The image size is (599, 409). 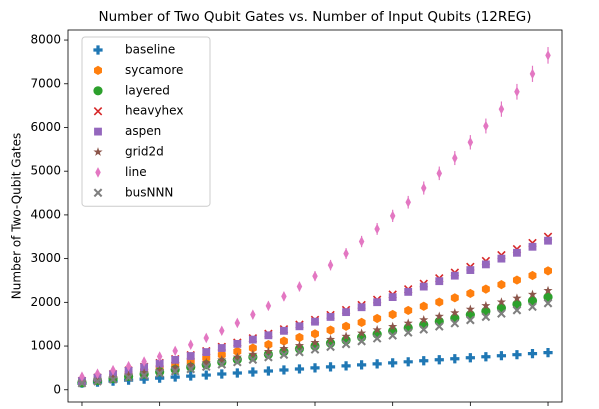 I want to click on legend-box, so click(x=146, y=121).